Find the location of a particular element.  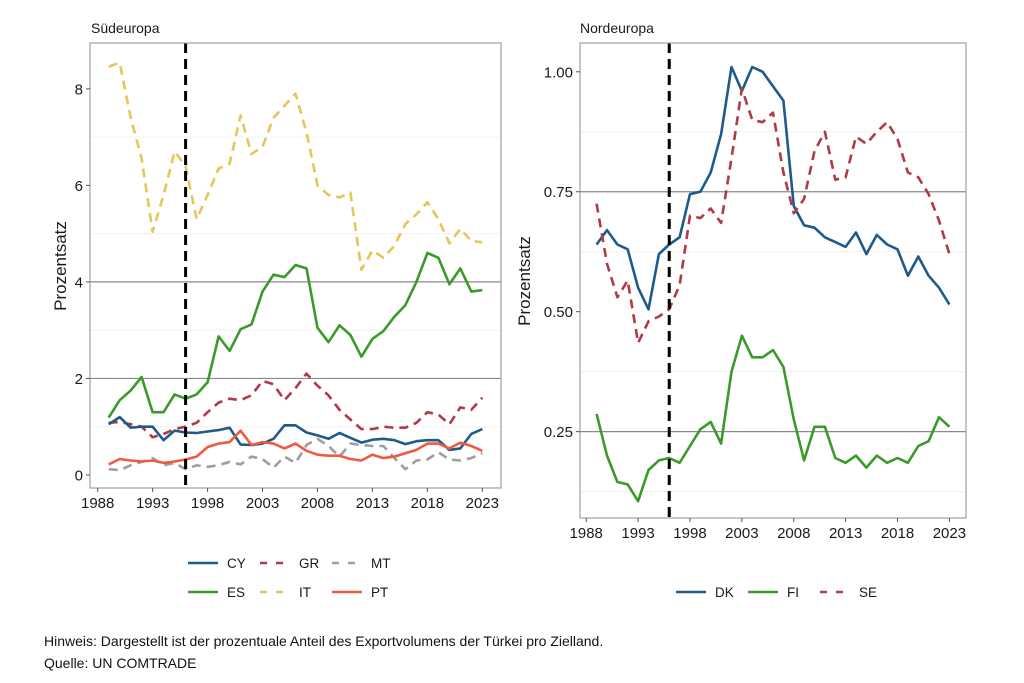

panel-title: Südeuropa is located at coordinates (125, 28).